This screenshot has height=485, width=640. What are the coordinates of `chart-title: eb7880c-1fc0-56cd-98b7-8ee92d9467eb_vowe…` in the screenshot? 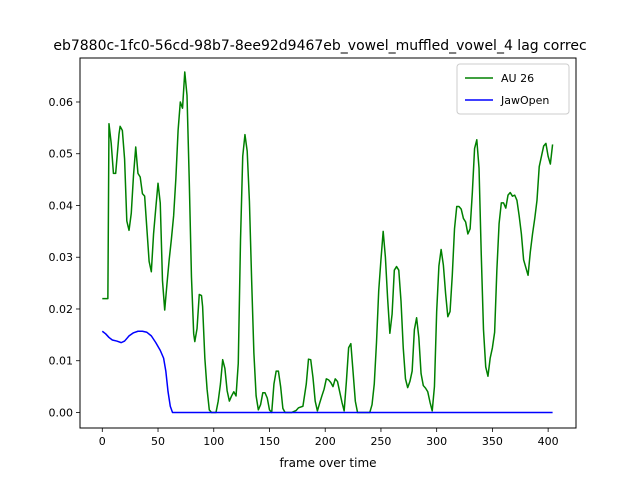 It's located at (319, 46).